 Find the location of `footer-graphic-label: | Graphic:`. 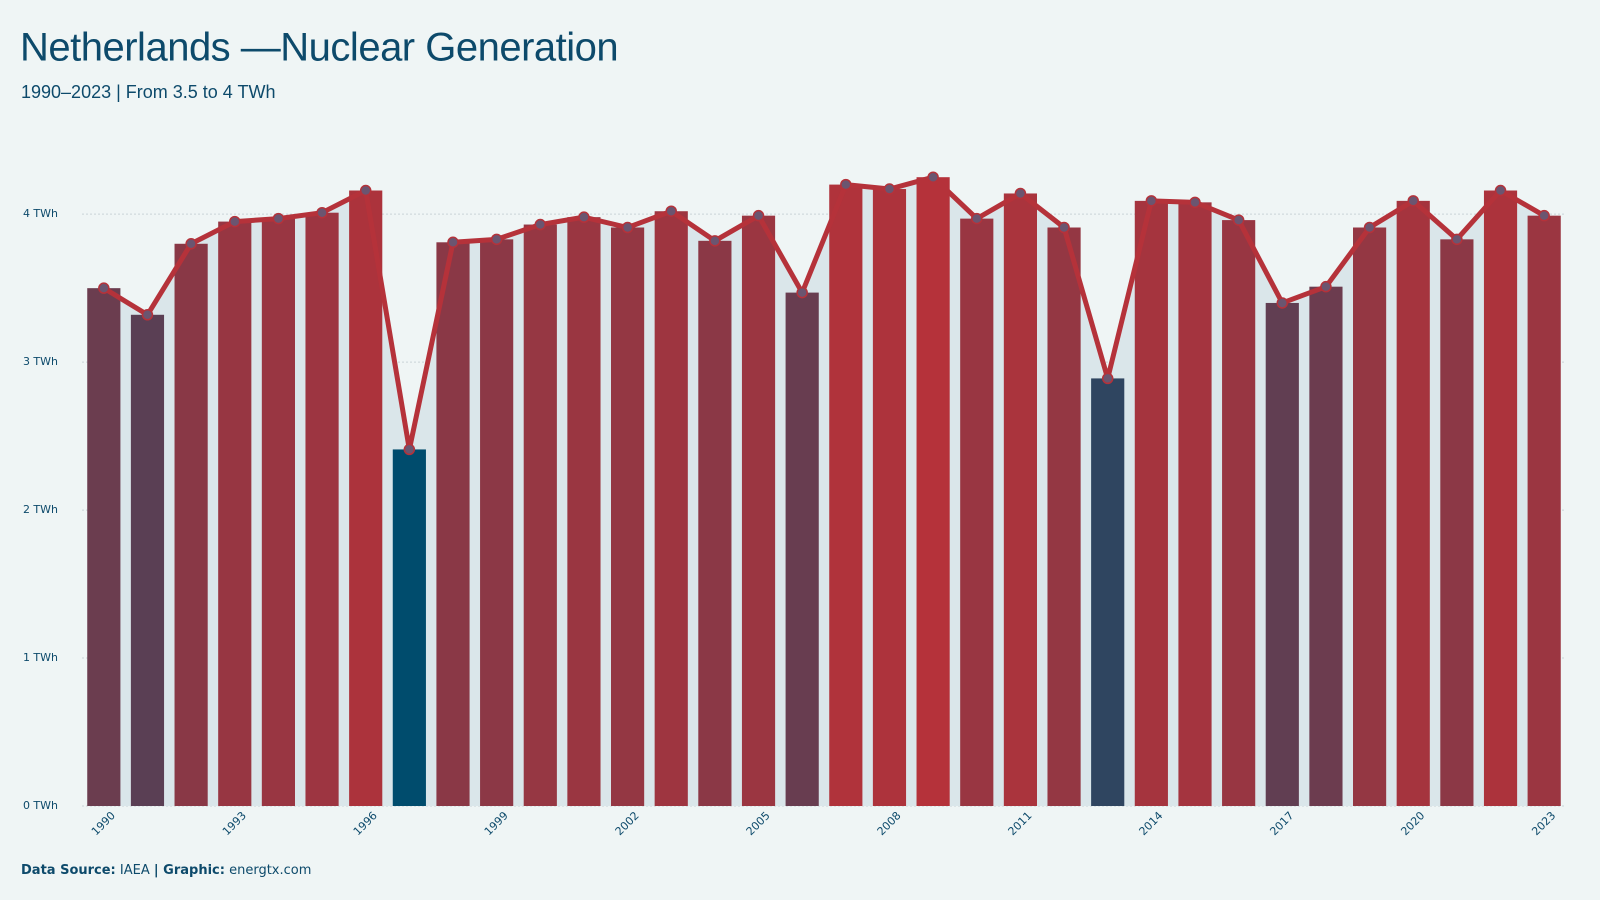

footer-graphic-label: | Graphic: is located at coordinates (189, 870).